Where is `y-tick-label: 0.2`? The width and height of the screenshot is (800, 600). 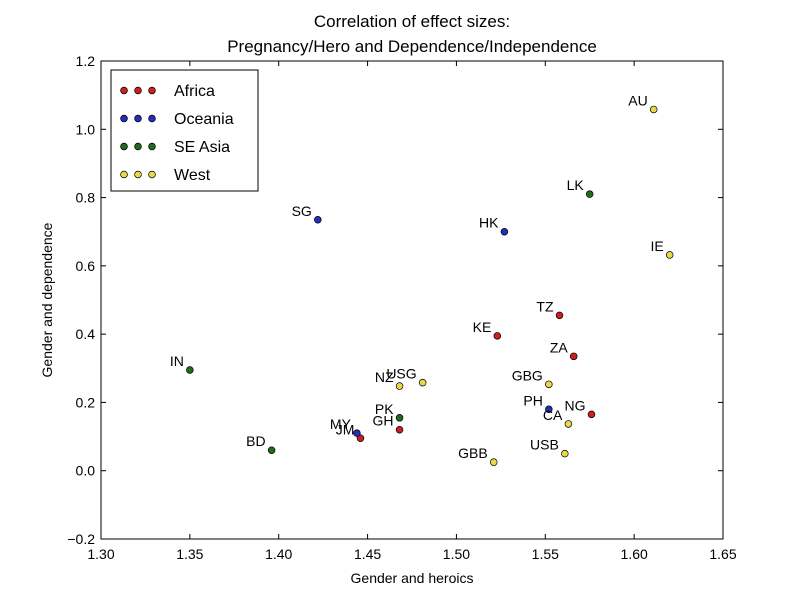 y-tick-label: 0.2 is located at coordinates (86, 402).